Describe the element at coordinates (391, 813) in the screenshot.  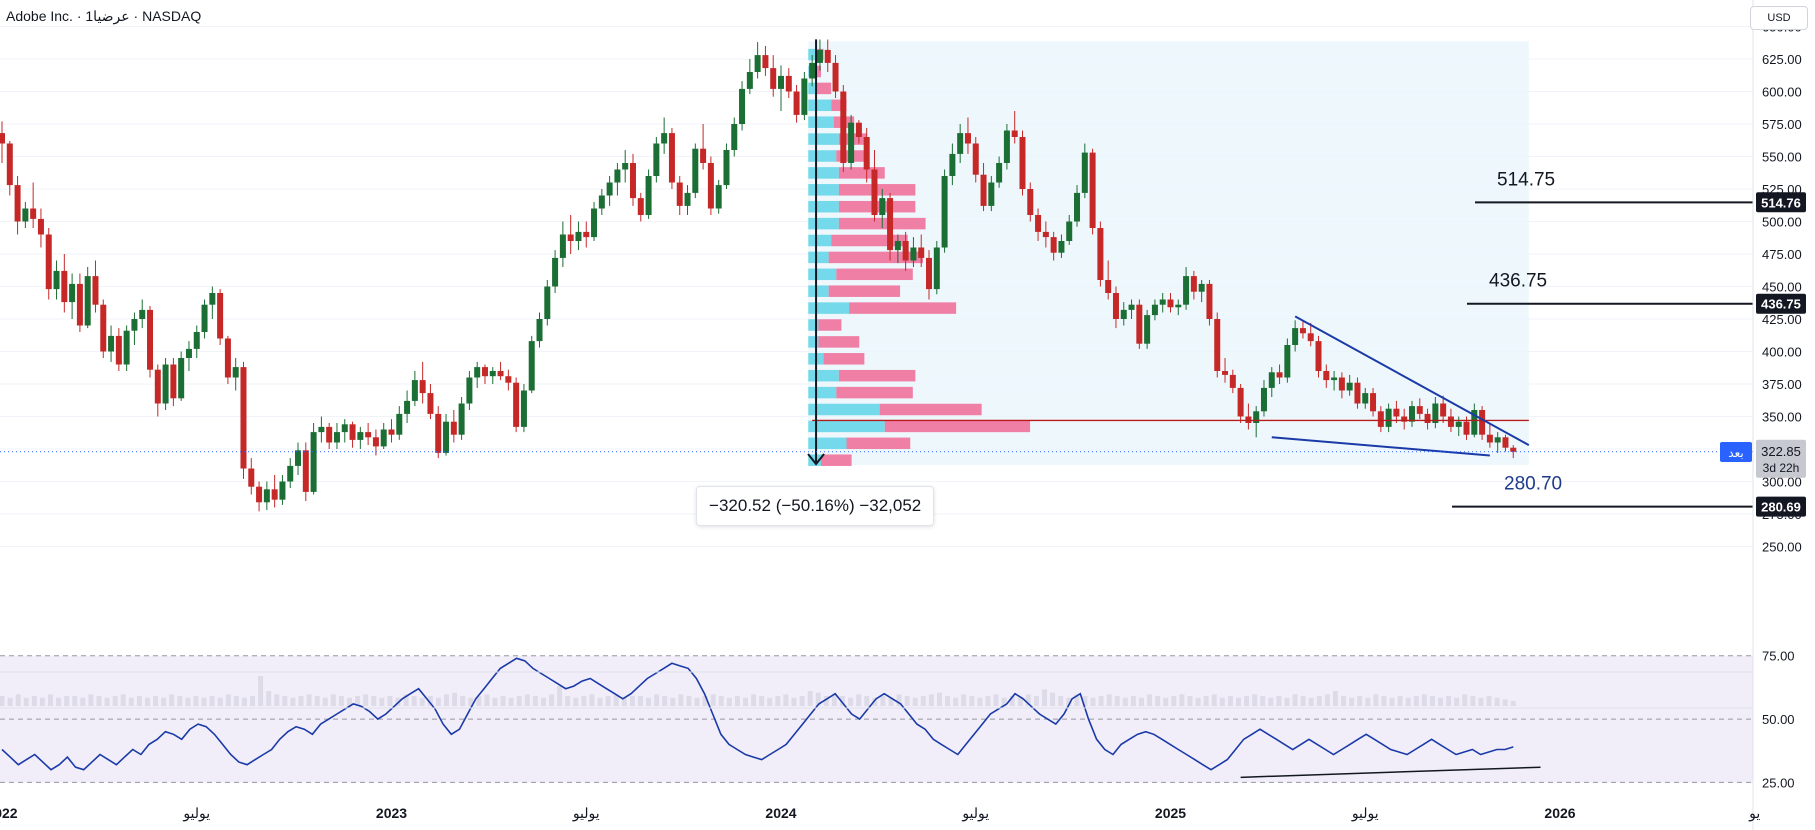
I see `time-tick-label: 2023` at that location.